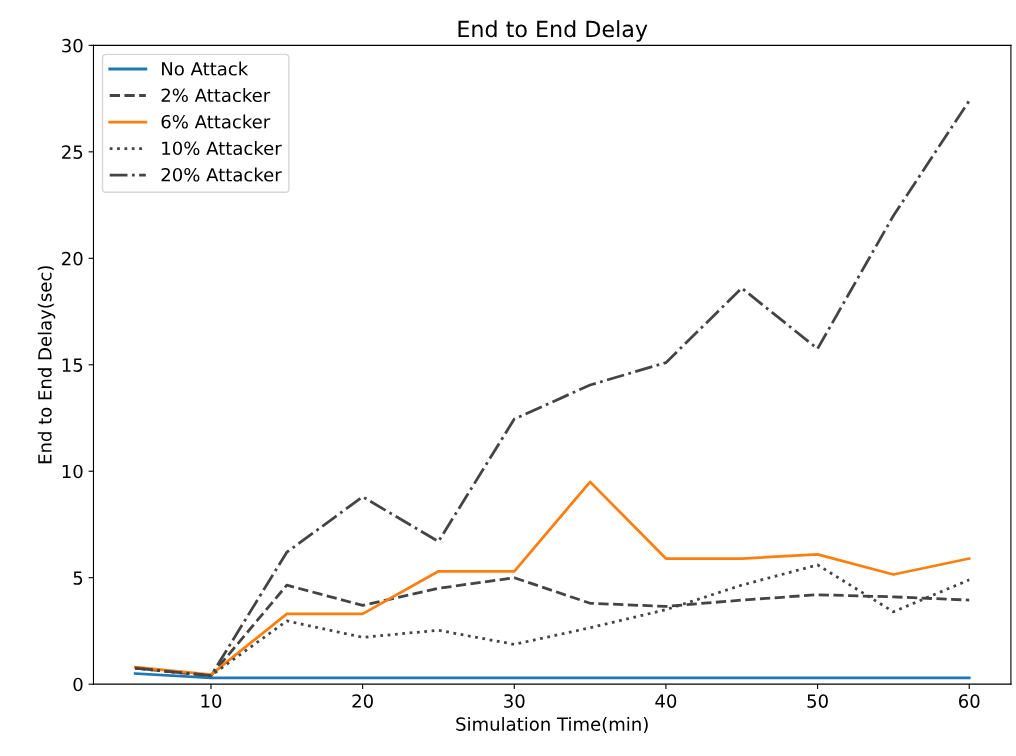 The height and width of the screenshot is (756, 1016). I want to click on legend-label: 10% Attacker, so click(222, 148).